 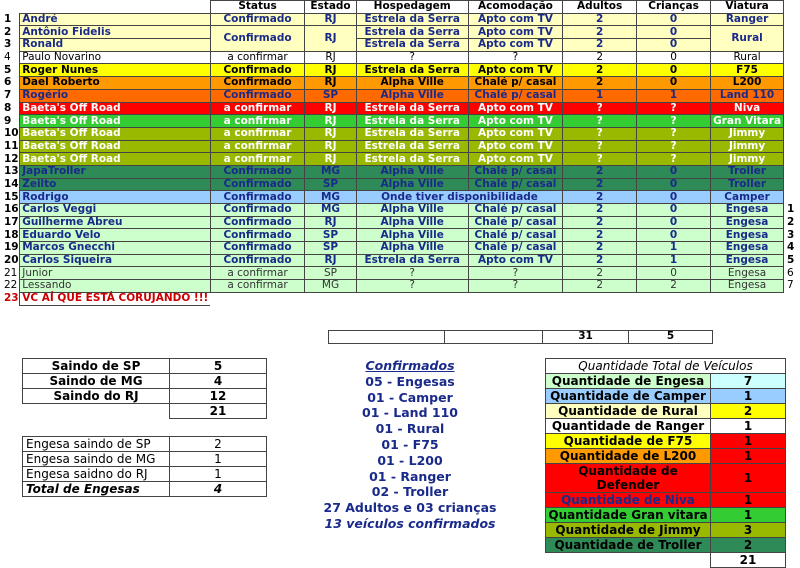 What do you see at coordinates (600, 95) in the screenshot?
I see `adultos-cell: 1` at bounding box center [600, 95].